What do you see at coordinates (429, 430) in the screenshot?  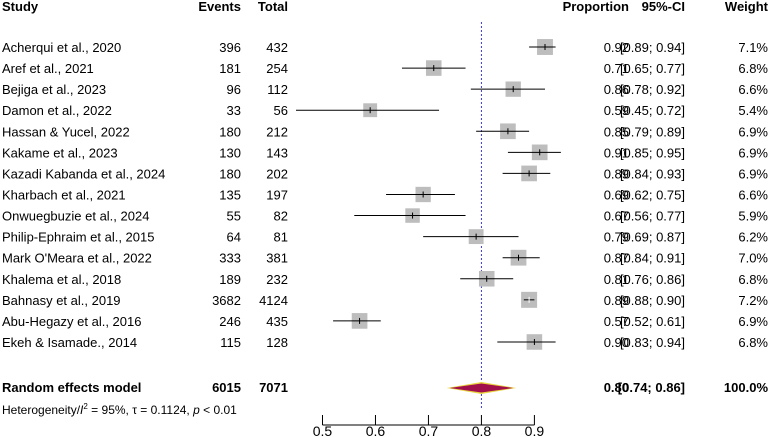 I see `x-tick-label: 0.7` at bounding box center [429, 430].